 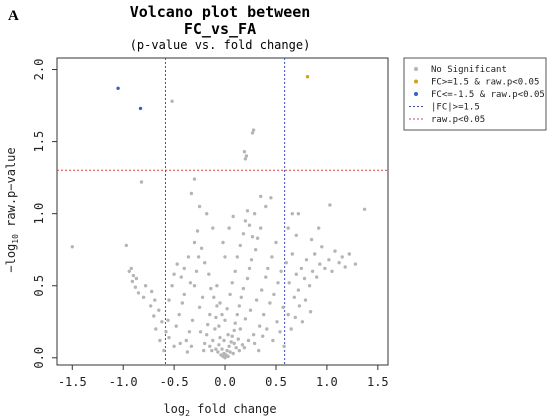 What do you see at coordinates (39, 142) in the screenshot?
I see `y-tick-label: 1.5` at bounding box center [39, 142].